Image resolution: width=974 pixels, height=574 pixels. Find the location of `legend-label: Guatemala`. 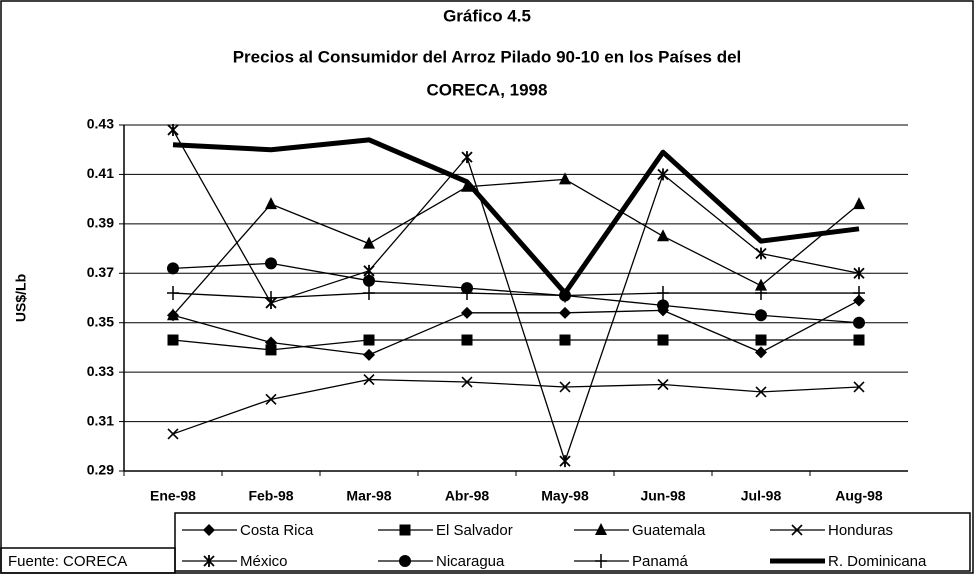

legend-label: Guatemala is located at coordinates (669, 530).